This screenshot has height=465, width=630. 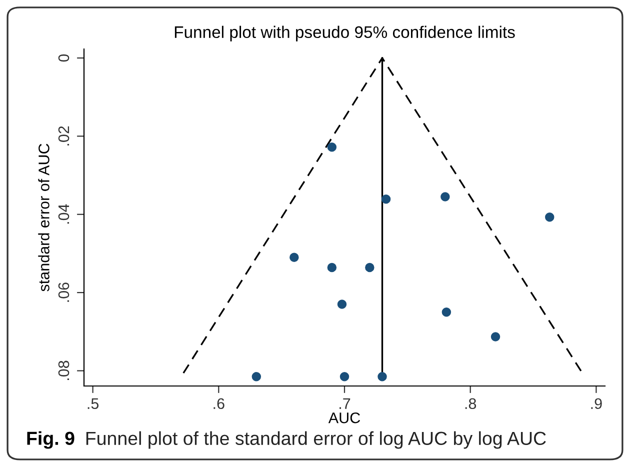 I want to click on text: Funnel plot of the standard error of log AUC by log AUC, so click(x=316, y=440).